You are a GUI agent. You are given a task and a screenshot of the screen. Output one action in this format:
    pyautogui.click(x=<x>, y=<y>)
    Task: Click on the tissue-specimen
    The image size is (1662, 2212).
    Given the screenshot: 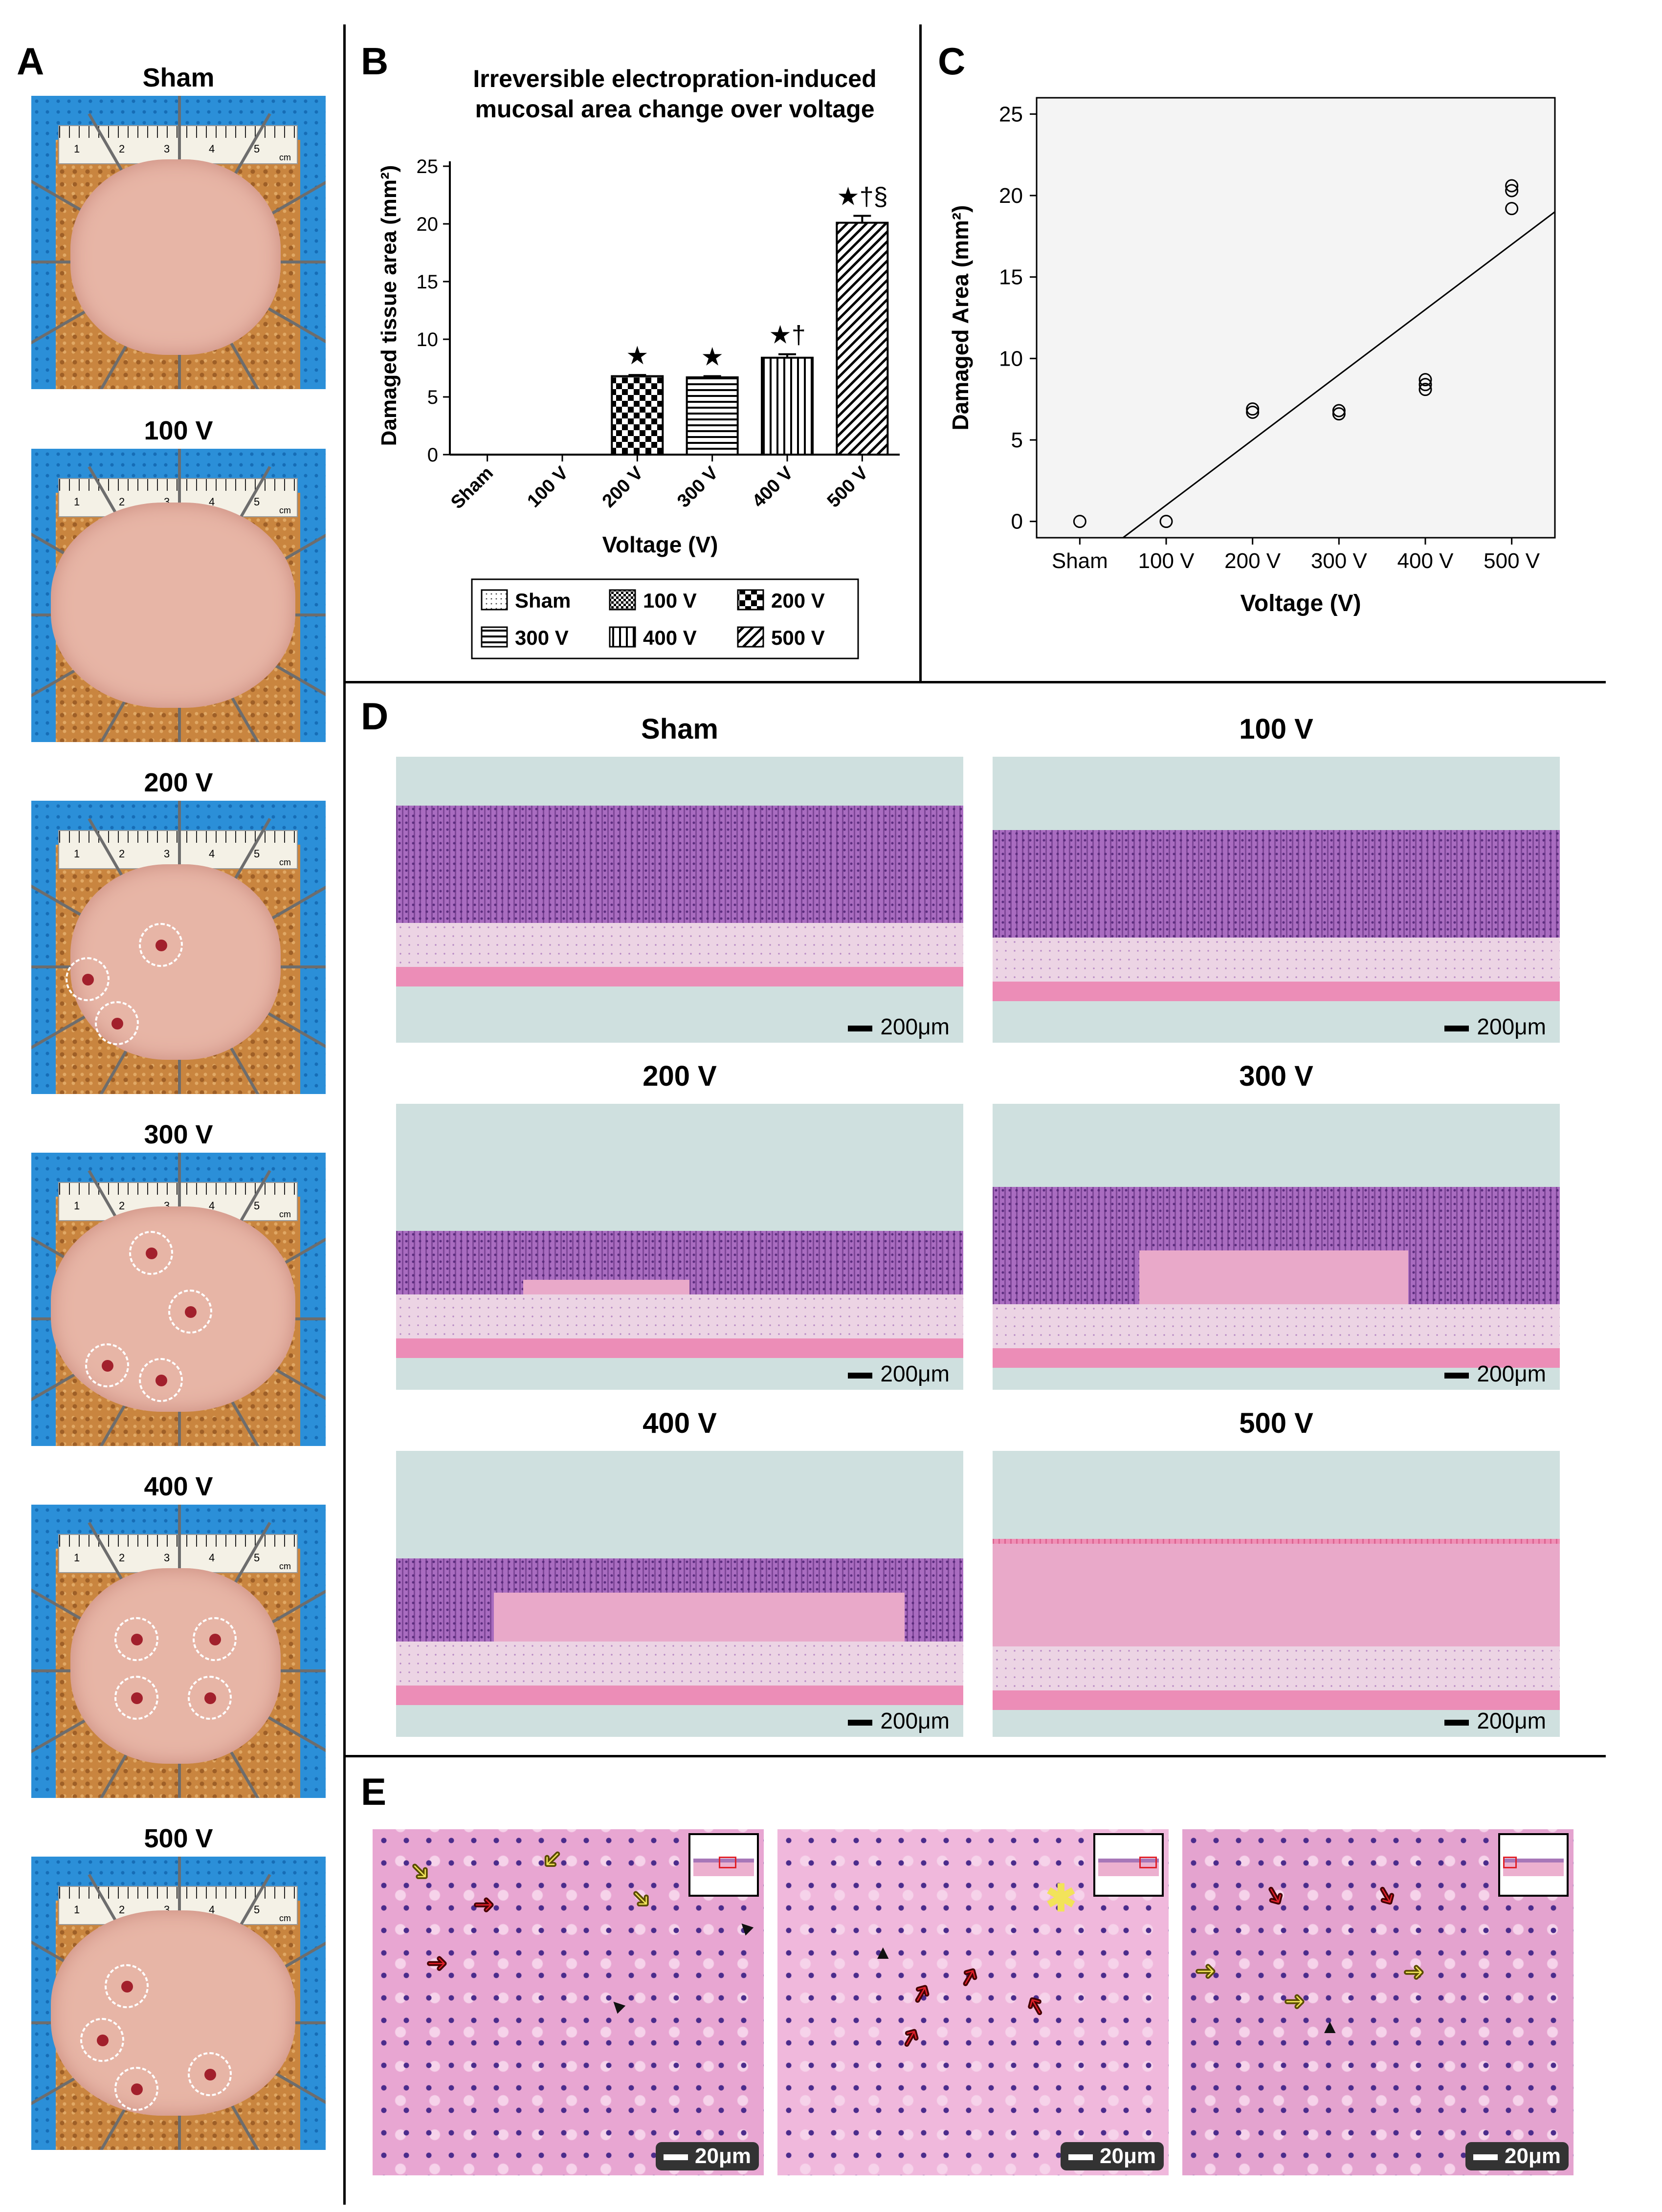 What is the action you would take?
    pyautogui.click(x=173, y=605)
    